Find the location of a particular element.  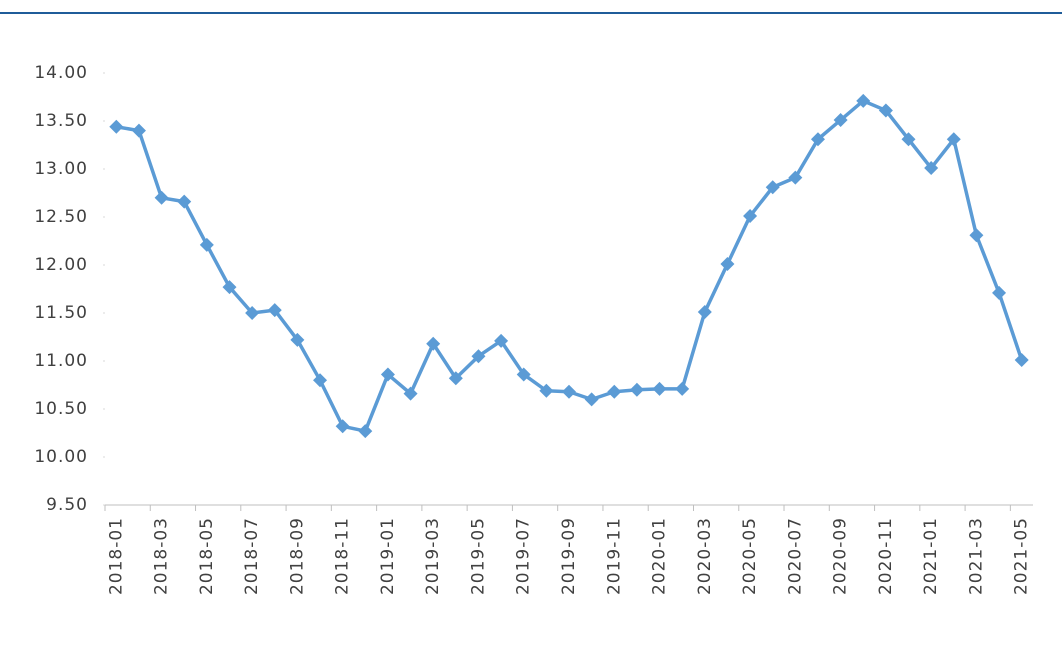

x-tick-label: 2020-03 is located at coordinates (705, 556).